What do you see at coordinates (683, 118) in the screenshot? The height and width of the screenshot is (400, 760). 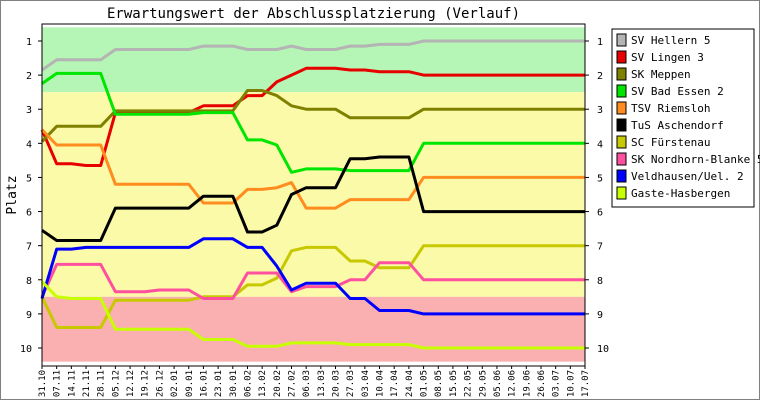 I see `legend-box` at bounding box center [683, 118].